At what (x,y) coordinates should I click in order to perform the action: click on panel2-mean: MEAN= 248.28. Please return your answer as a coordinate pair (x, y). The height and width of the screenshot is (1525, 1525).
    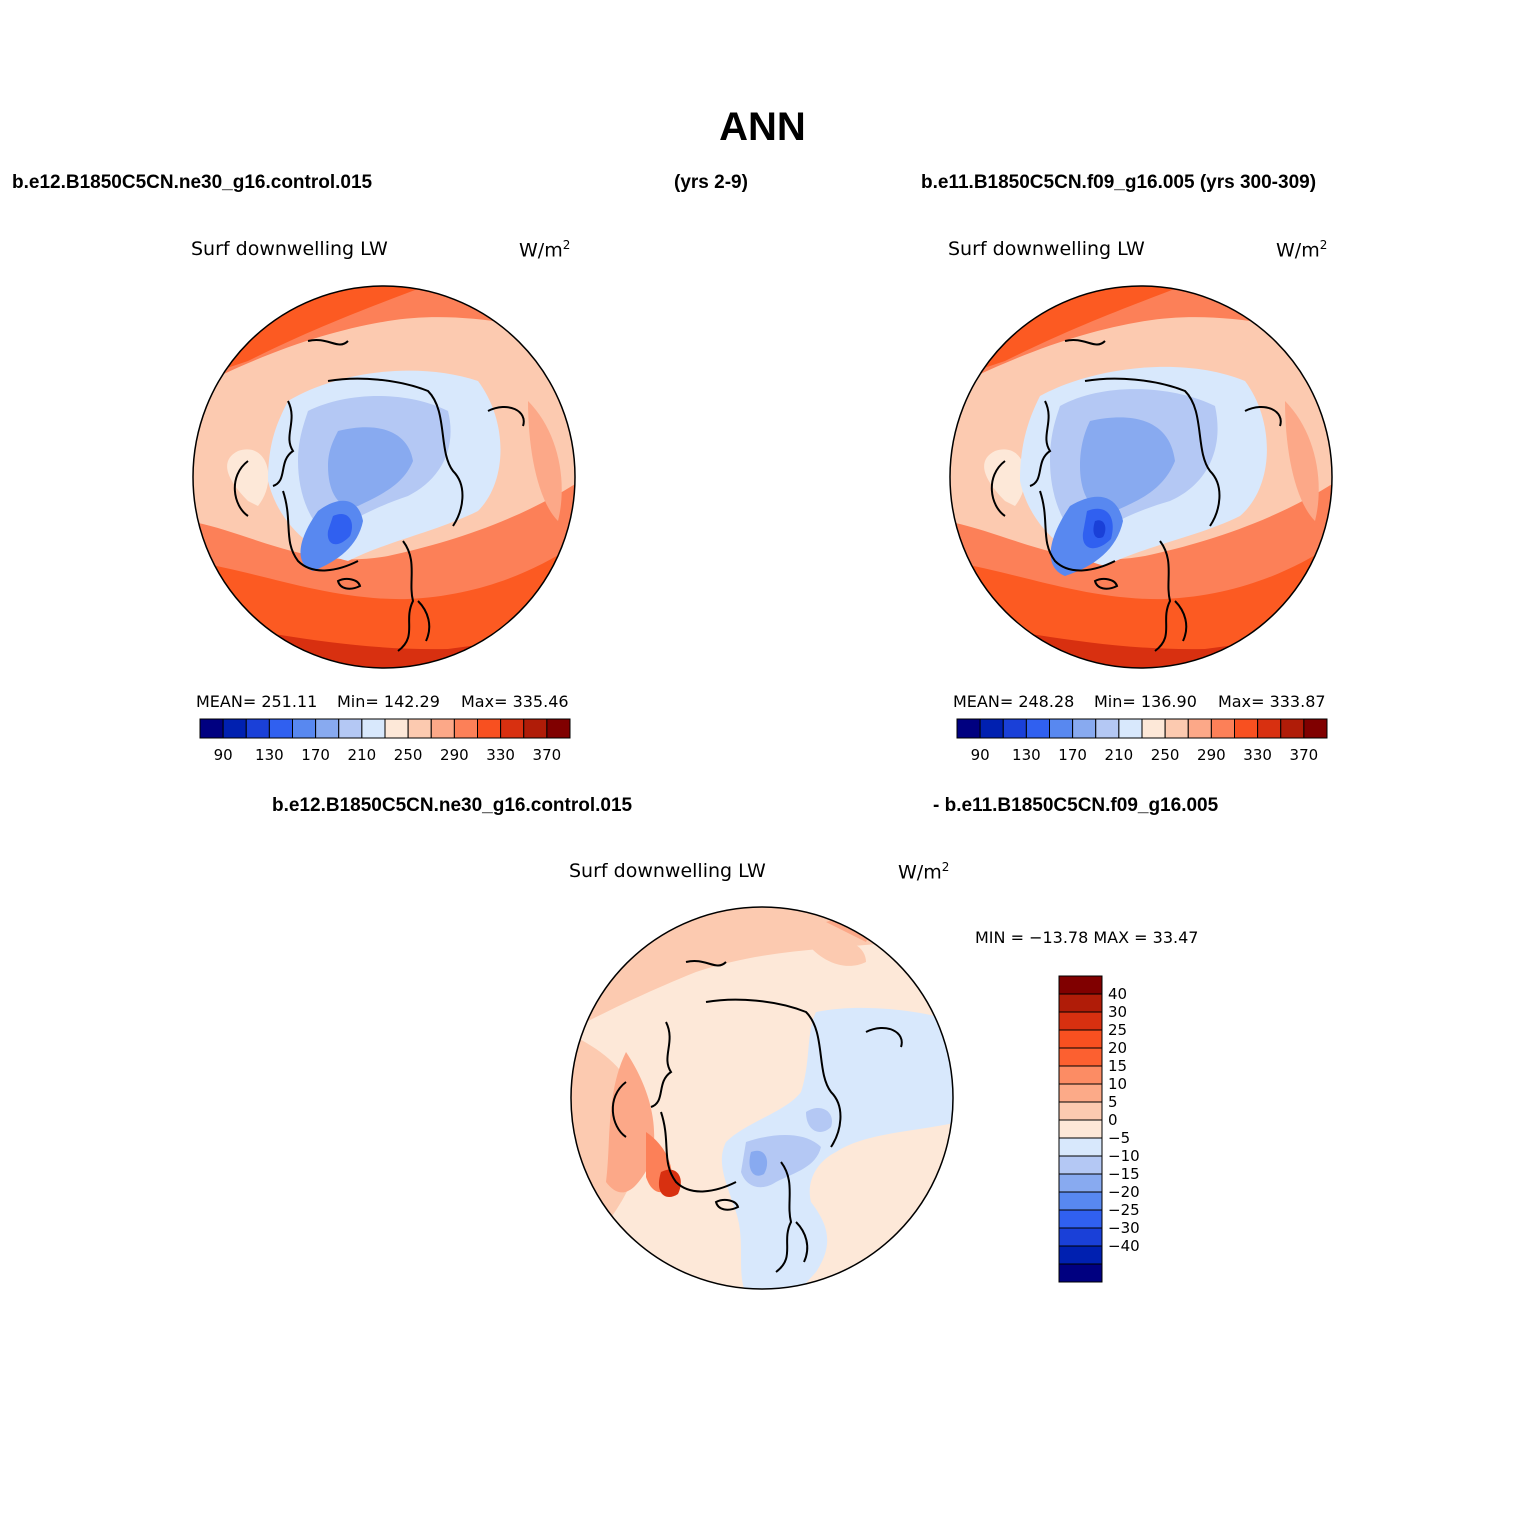
    Looking at the image, I should click on (1014, 701).